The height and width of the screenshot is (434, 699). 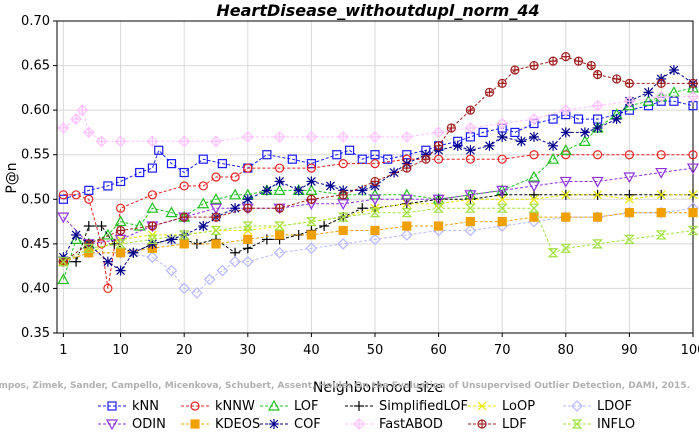 What do you see at coordinates (378, 235) in the screenshot?
I see `series-inflo` at bounding box center [378, 235].